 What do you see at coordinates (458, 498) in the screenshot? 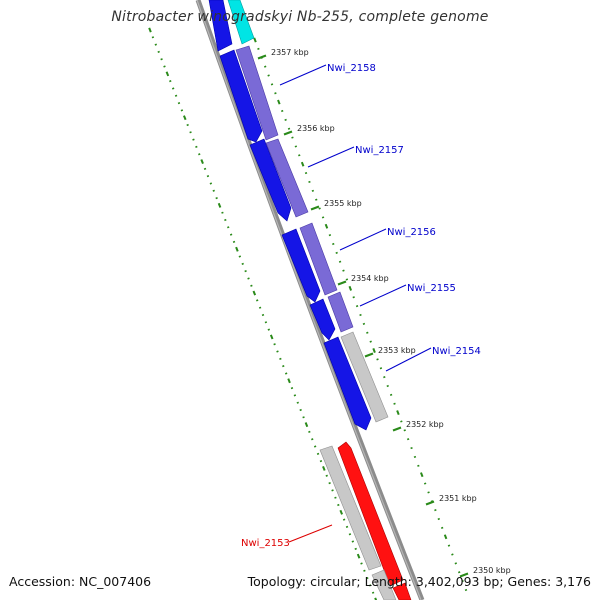
I see `tick-label: 2351 kbp` at bounding box center [458, 498].